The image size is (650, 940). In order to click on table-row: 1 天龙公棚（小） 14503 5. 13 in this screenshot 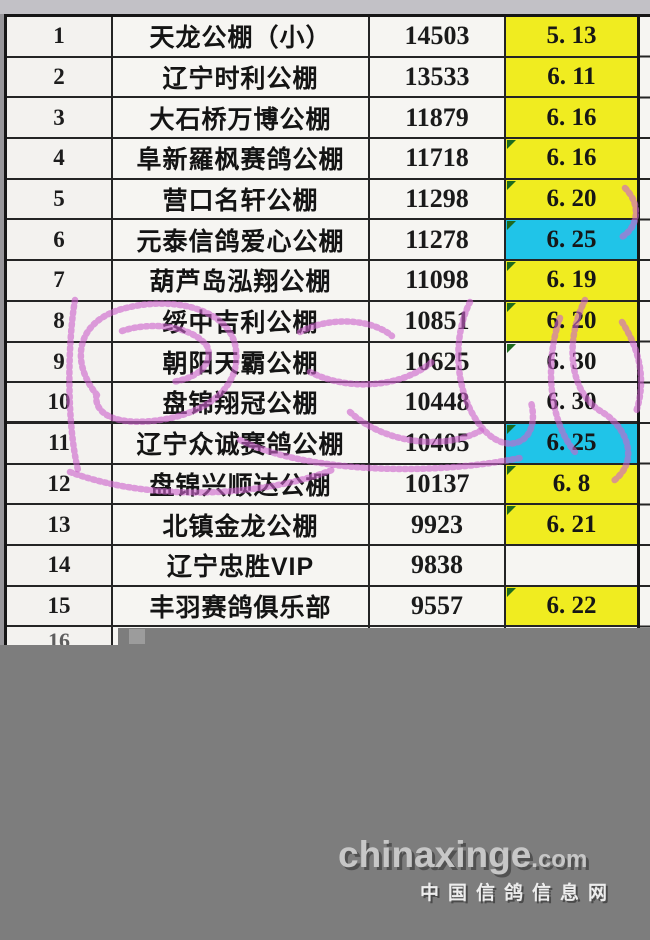, I will do `click(322, 37)`.